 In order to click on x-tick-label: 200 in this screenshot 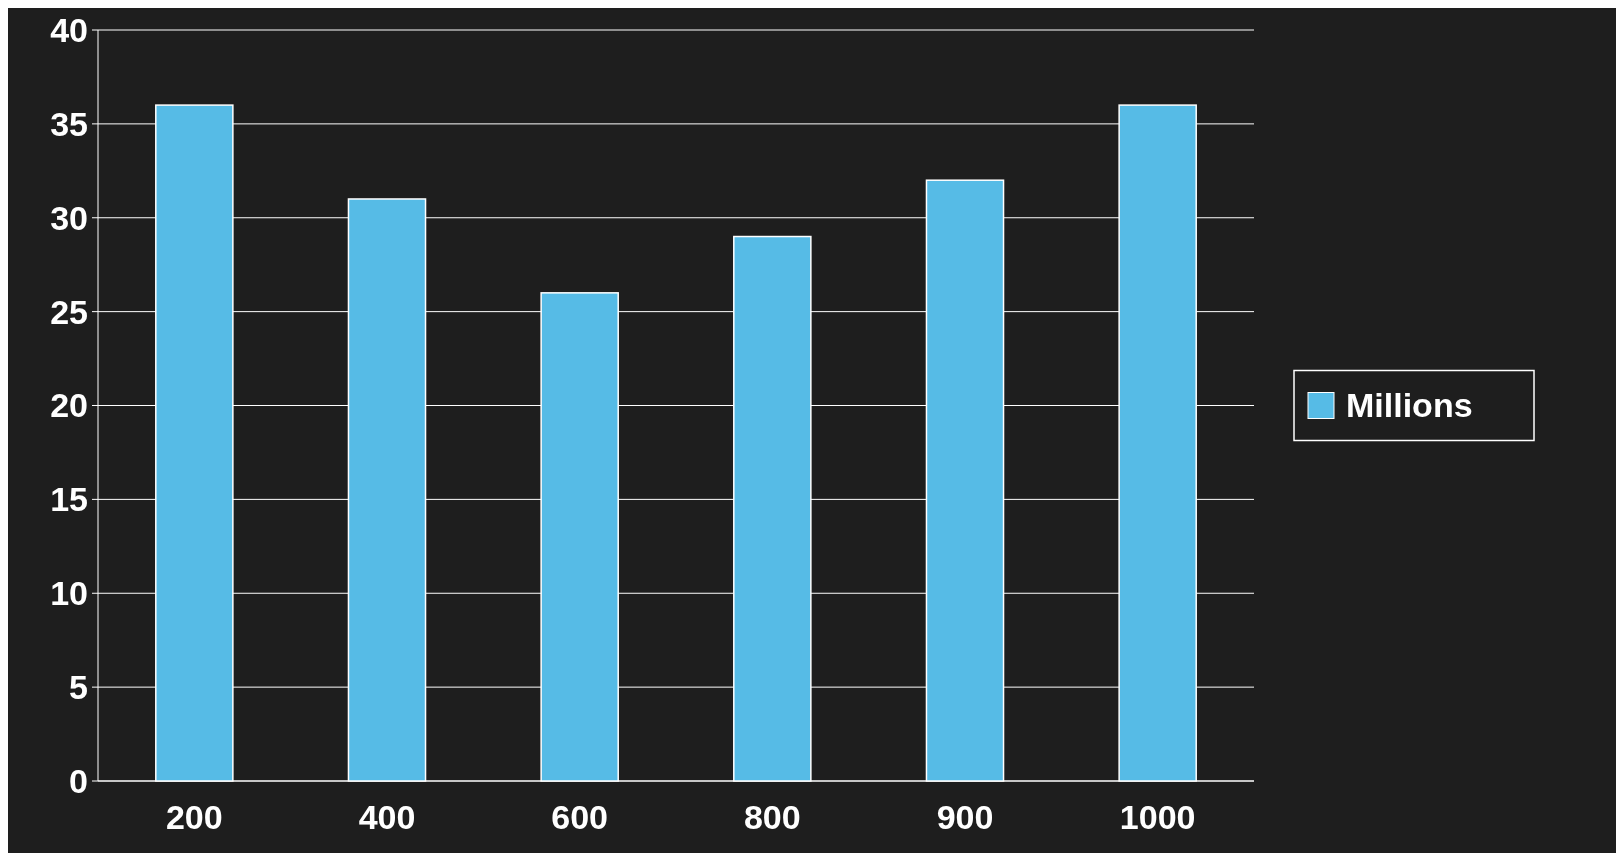, I will do `click(194, 817)`.